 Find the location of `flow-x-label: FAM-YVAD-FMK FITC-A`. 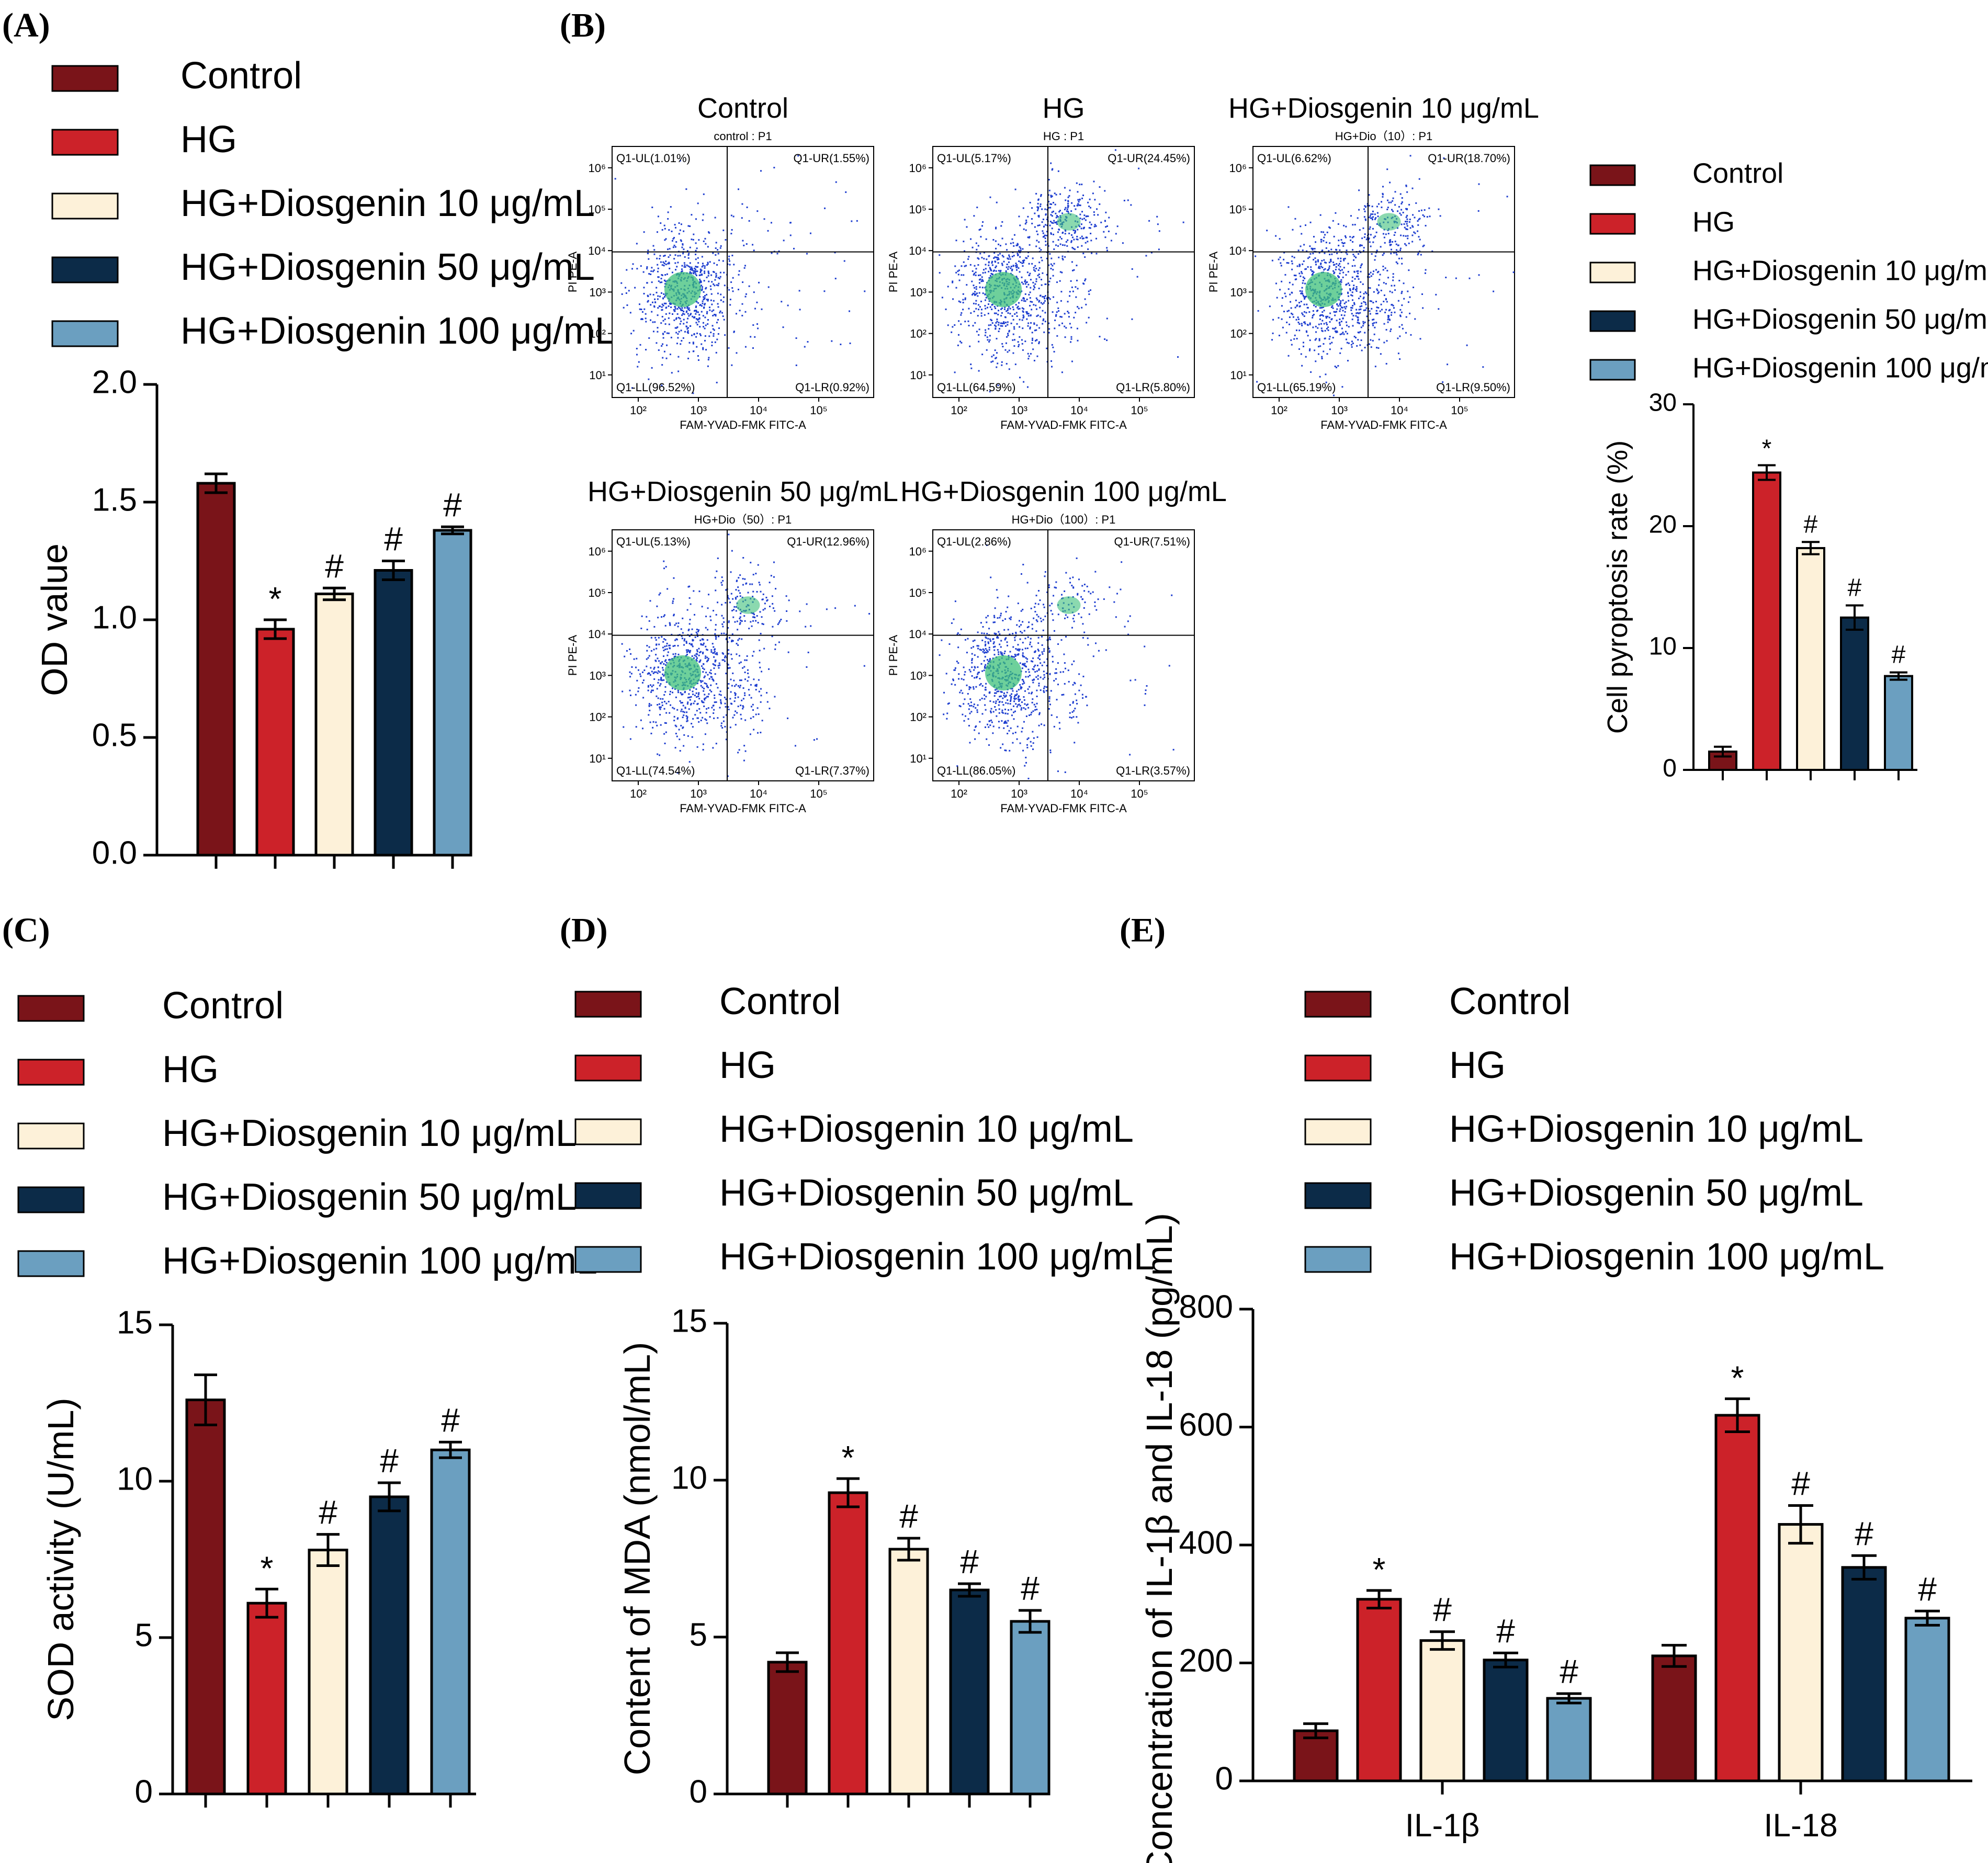

flow-x-label: FAM-YVAD-FMK FITC-A is located at coordinates (743, 425).